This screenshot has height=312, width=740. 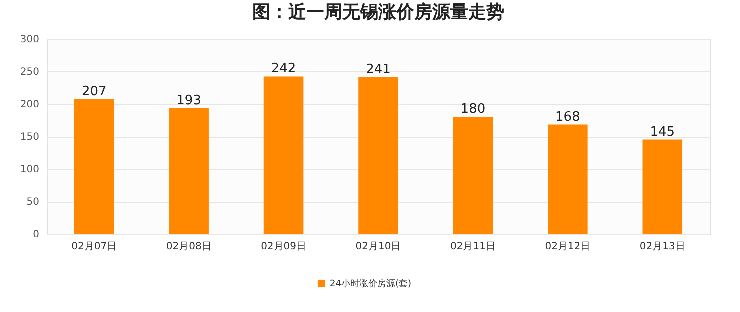 What do you see at coordinates (473, 247) in the screenshot?
I see `x-tick-label: 02月11日` at bounding box center [473, 247].